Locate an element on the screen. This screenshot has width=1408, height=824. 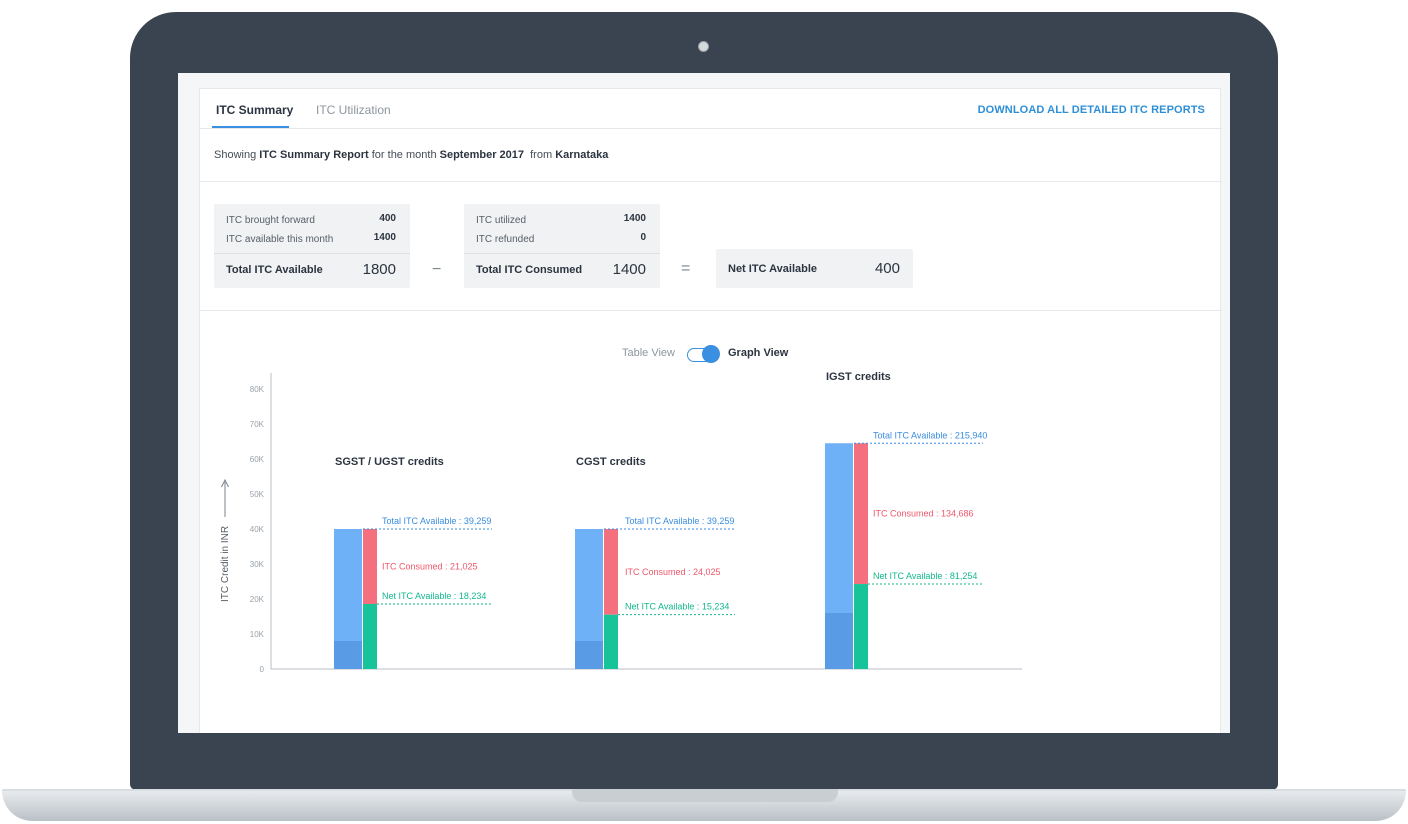
group-title: IGST credits is located at coordinates (858, 377).